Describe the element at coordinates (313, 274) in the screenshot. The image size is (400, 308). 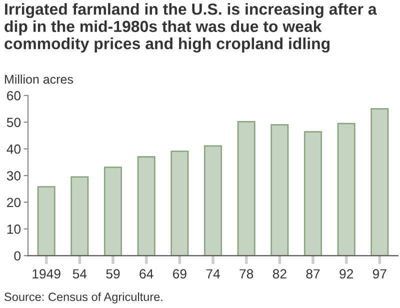
I see `x-tick-label: 87` at that location.